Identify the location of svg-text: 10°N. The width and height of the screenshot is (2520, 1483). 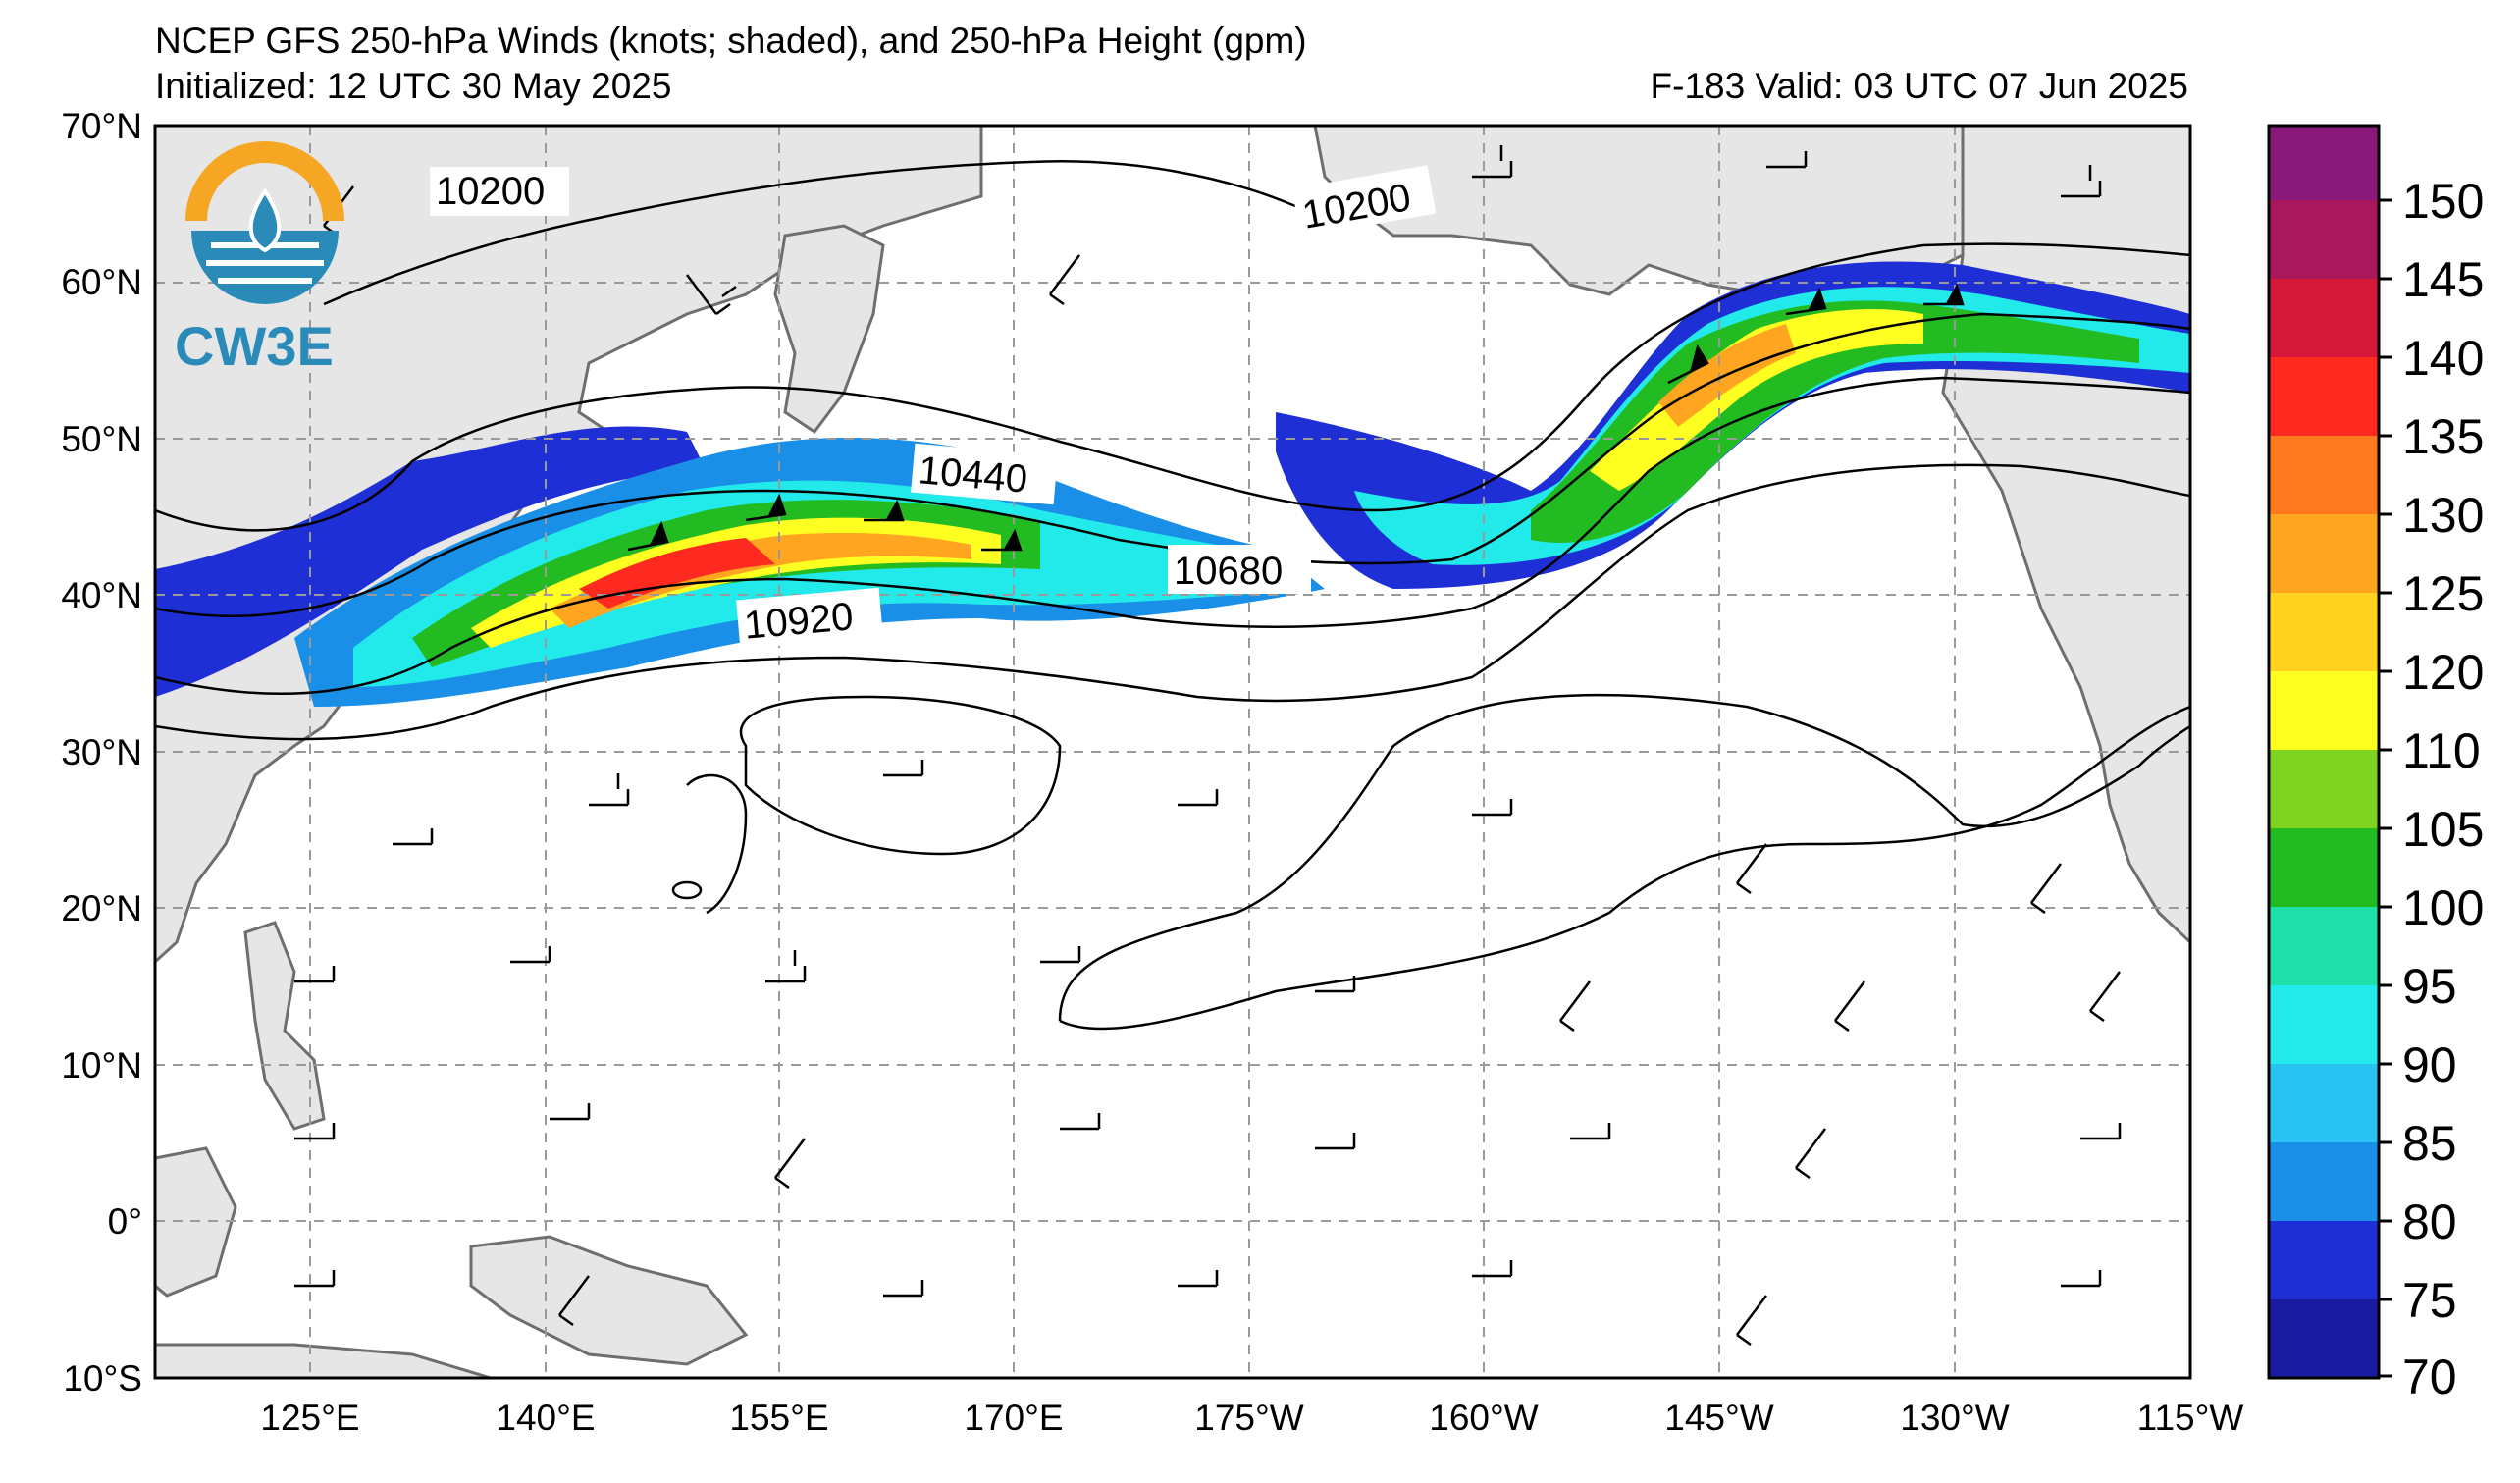
(101, 1065).